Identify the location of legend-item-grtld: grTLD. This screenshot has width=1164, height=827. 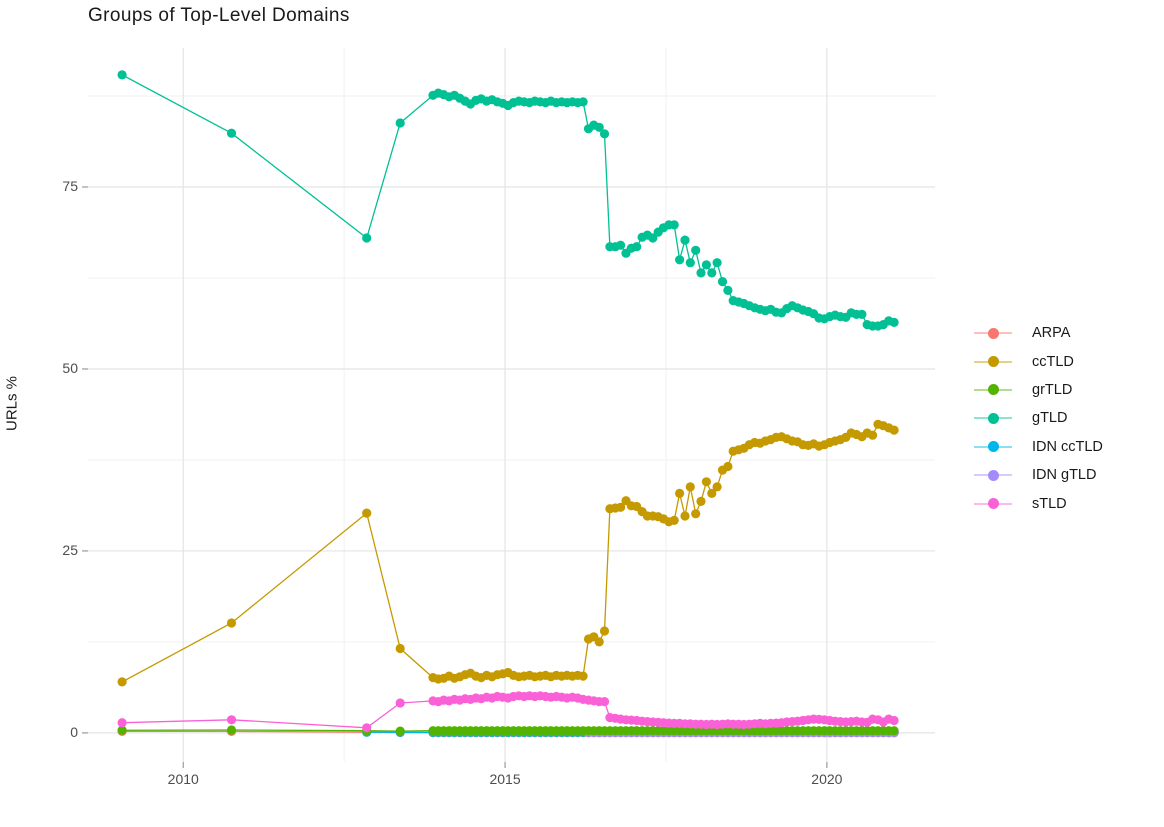
(1037, 390).